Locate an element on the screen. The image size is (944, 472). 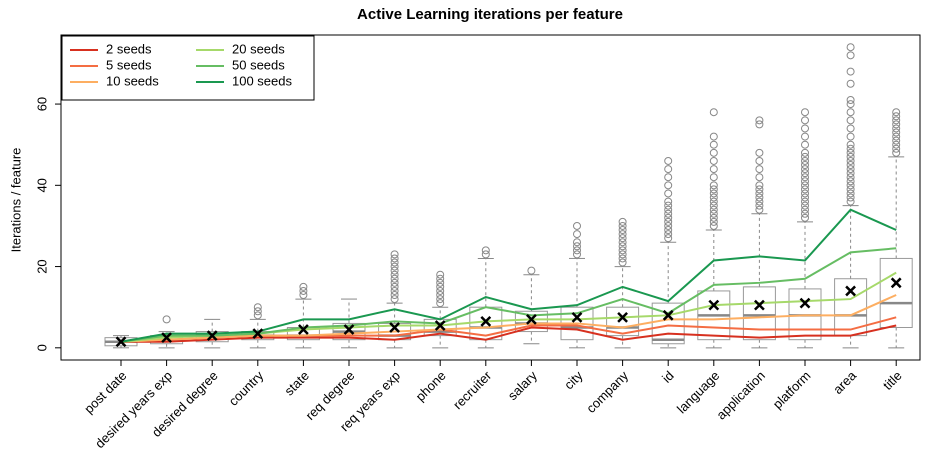
x-tick-label: desired years exp is located at coordinates (133, 409).